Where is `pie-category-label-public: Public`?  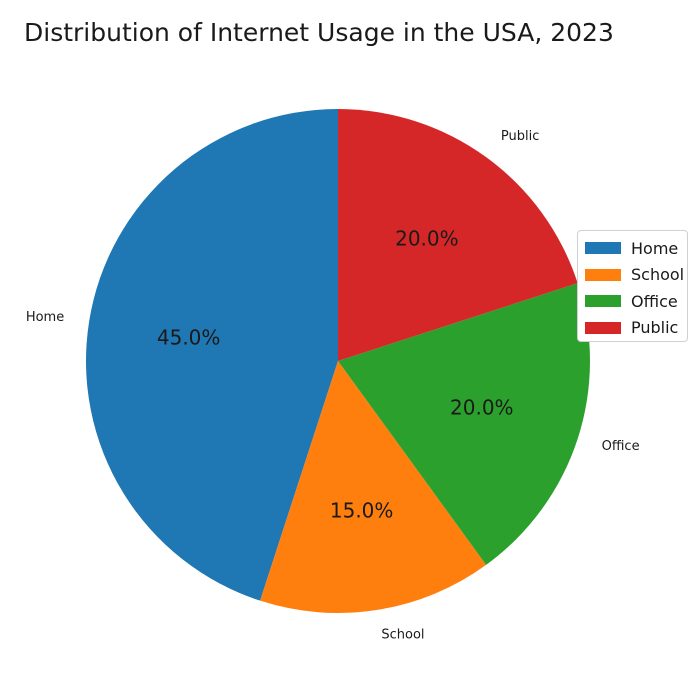 pie-category-label-public: Public is located at coordinates (520, 136).